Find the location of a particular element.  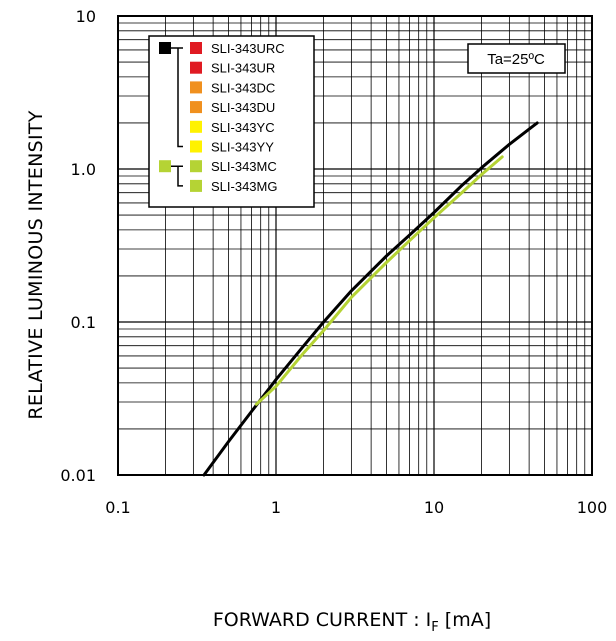

x-axis-title-subscript: F is located at coordinates (434, 627).